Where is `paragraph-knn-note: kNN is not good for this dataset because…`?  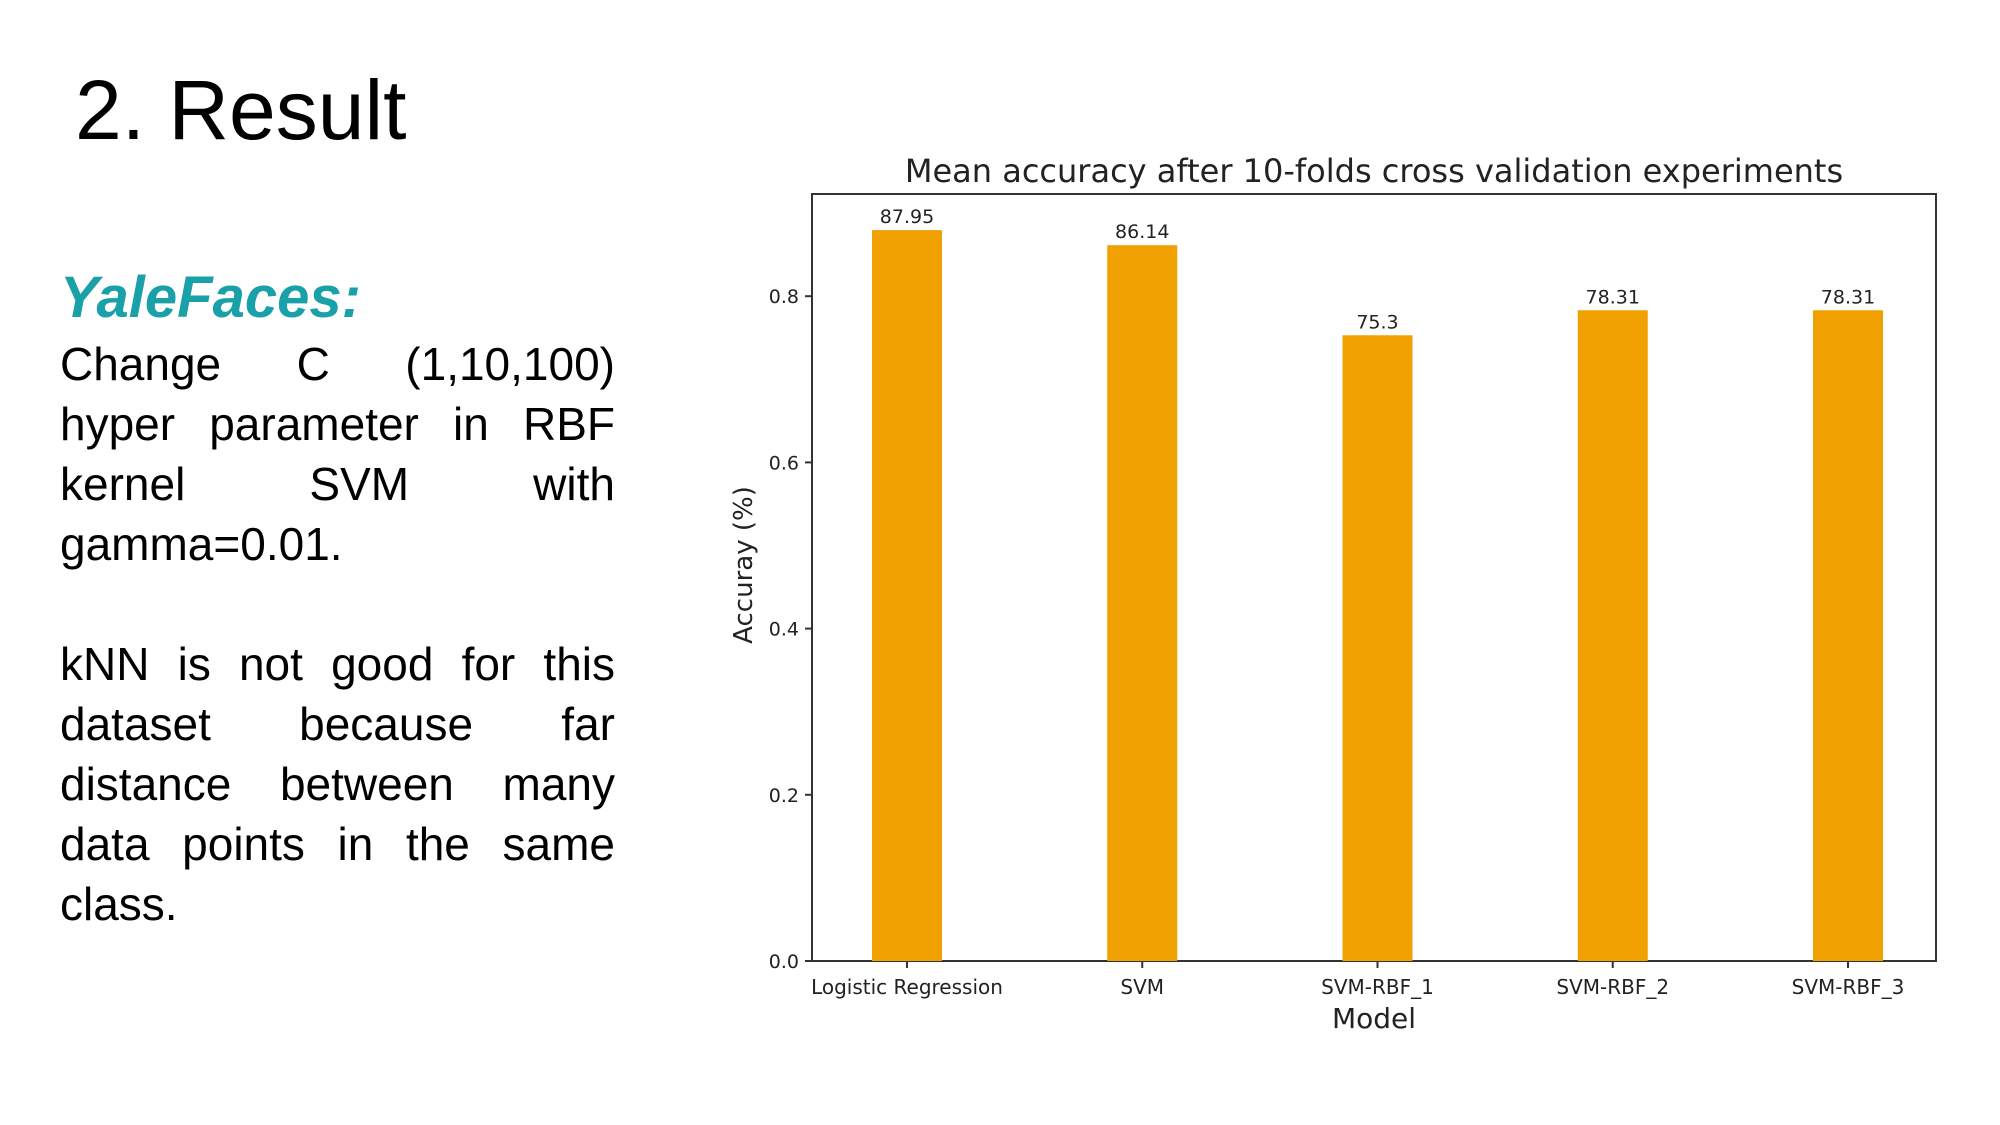 paragraph-knn-note: kNN is not good for this dataset because… is located at coordinates (337, 783).